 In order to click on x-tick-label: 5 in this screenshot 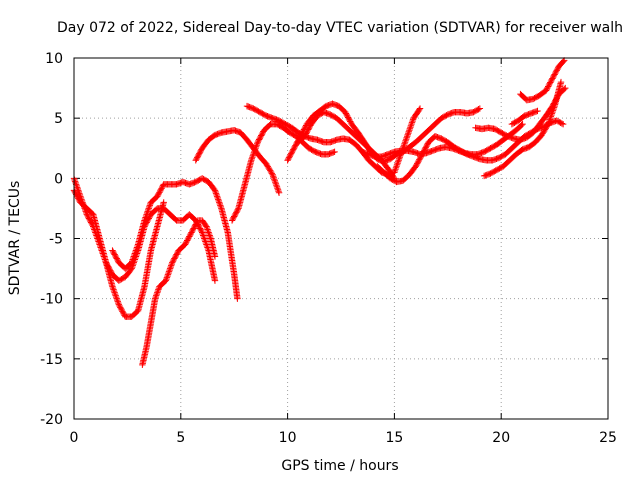, I will do `click(180, 438)`.